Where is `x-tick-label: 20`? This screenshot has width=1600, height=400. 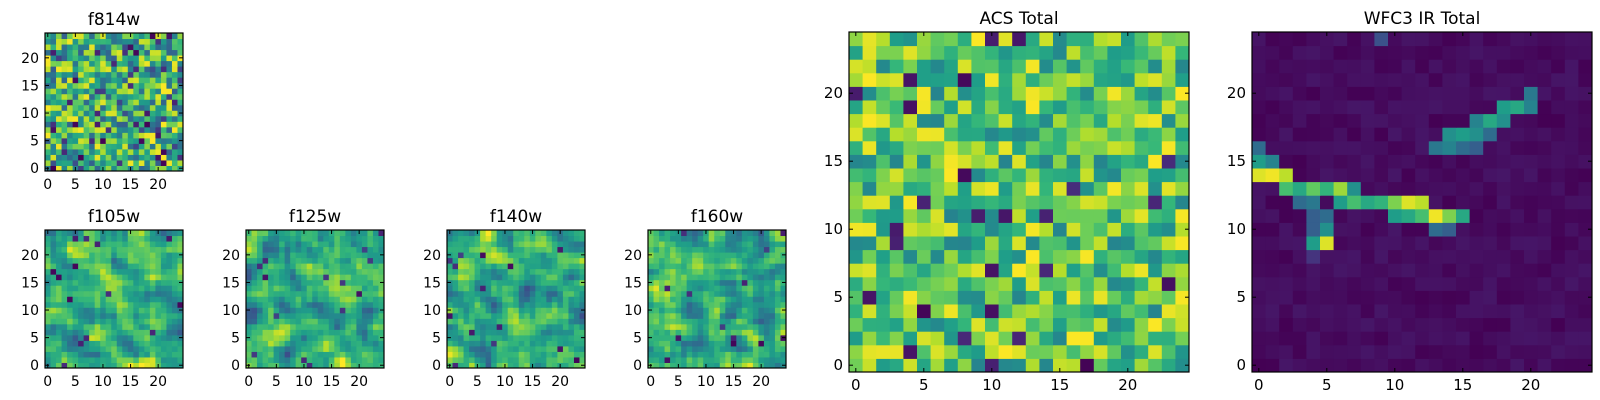
x-tick-label: 20 is located at coordinates (359, 382).